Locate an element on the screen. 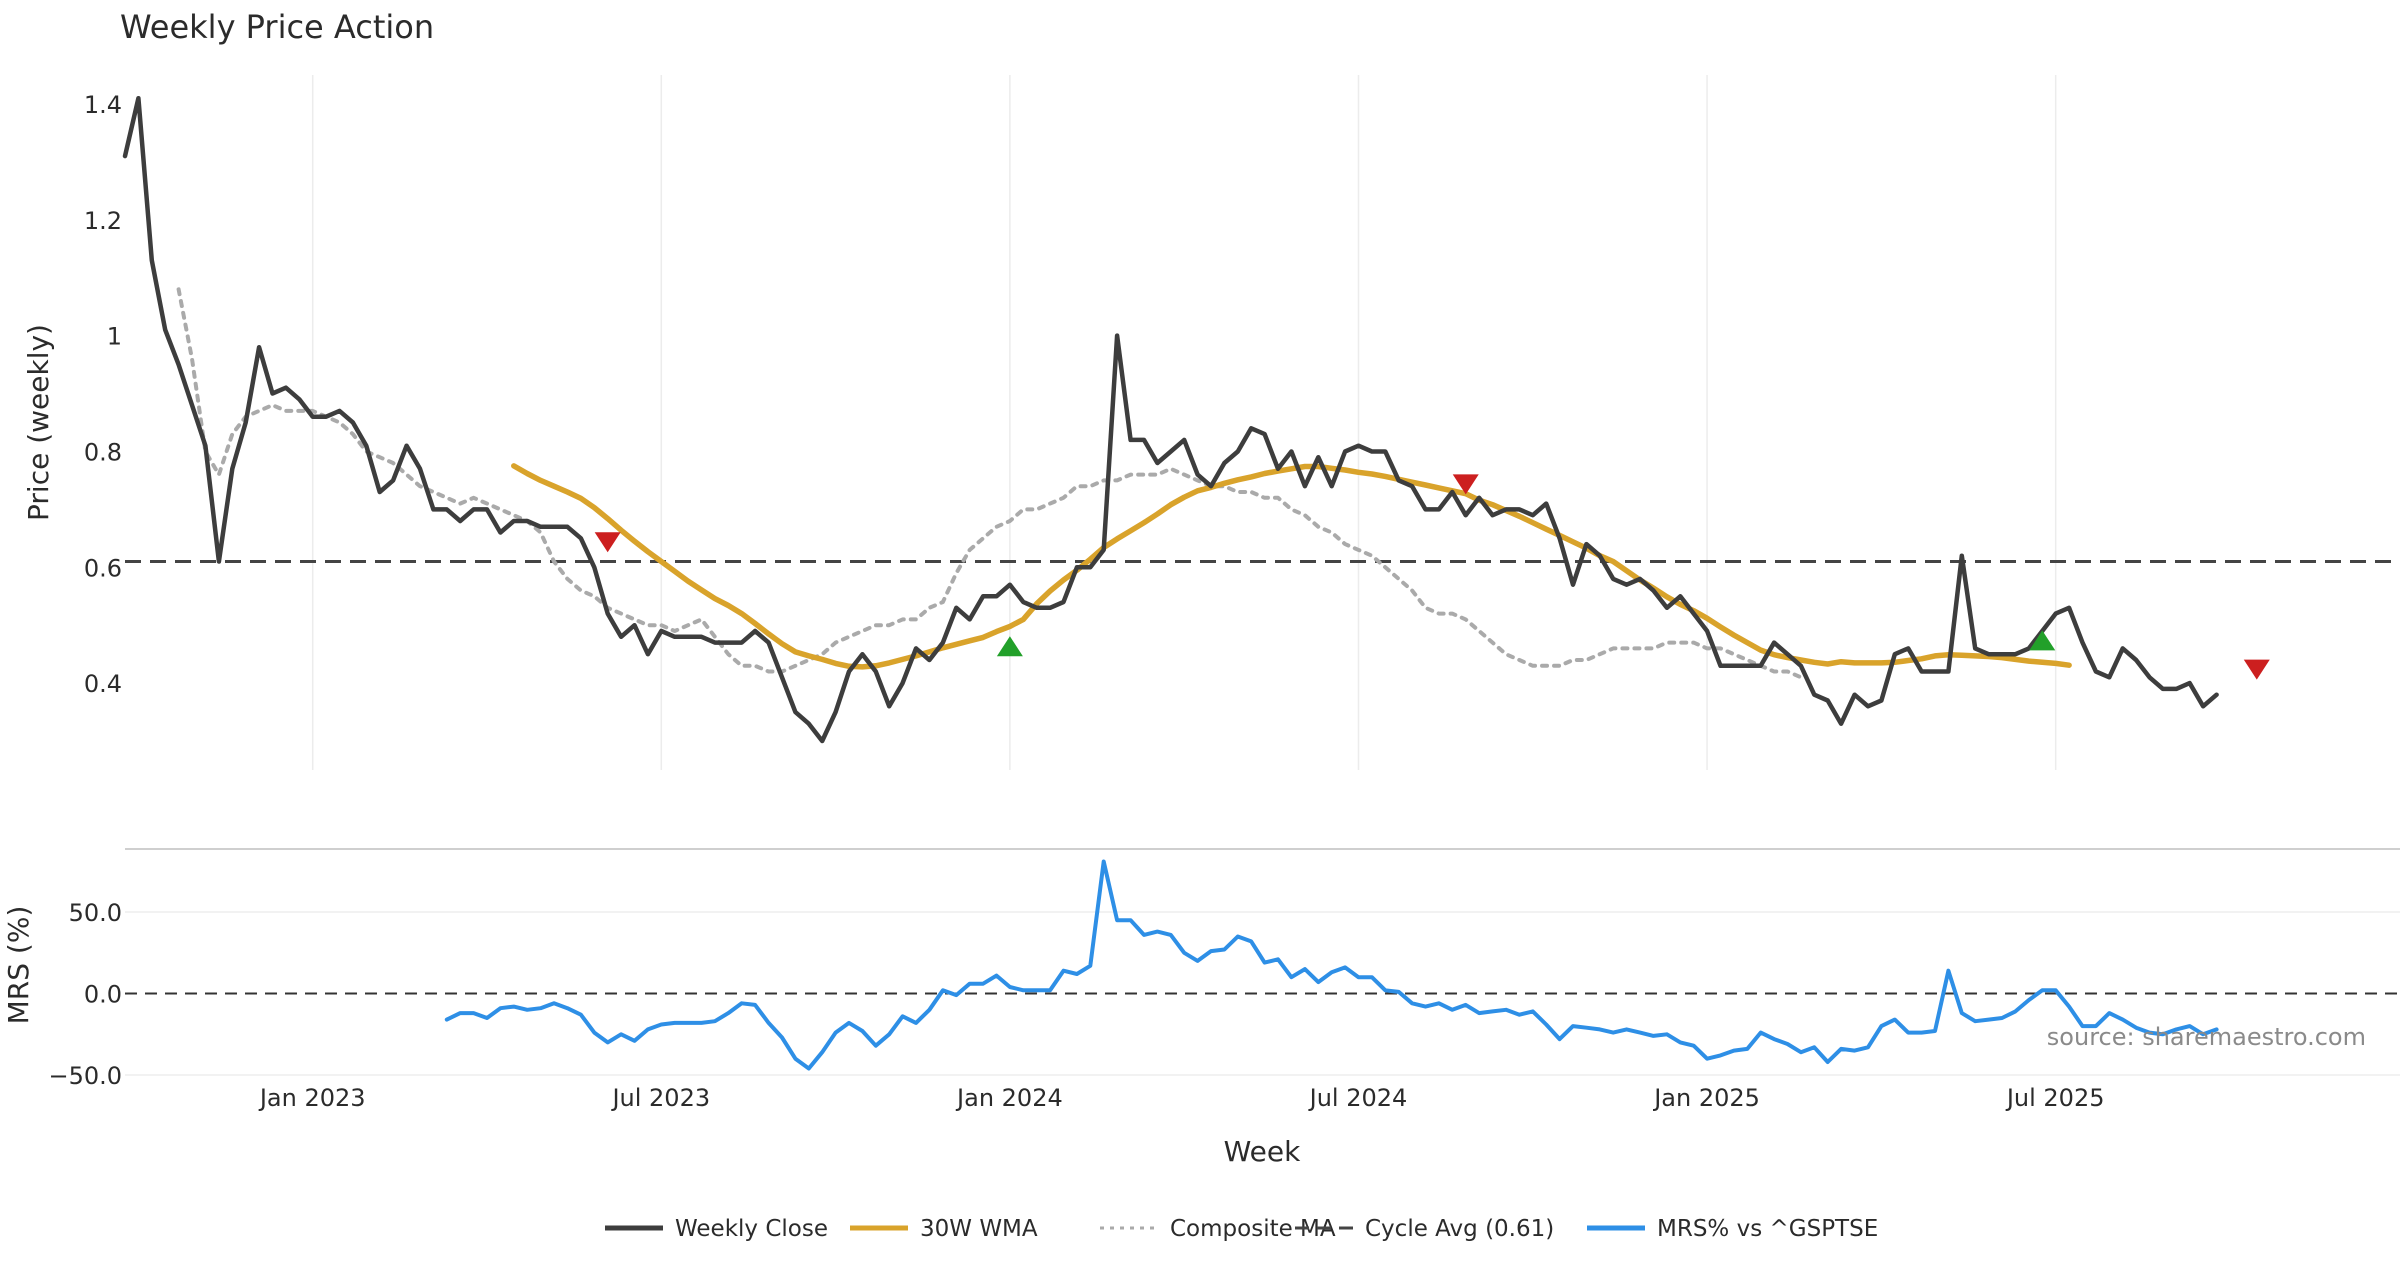 This screenshot has height=1264, width=2400. x-tick-label-4: Jan 2025 is located at coordinates (1706, 1098).